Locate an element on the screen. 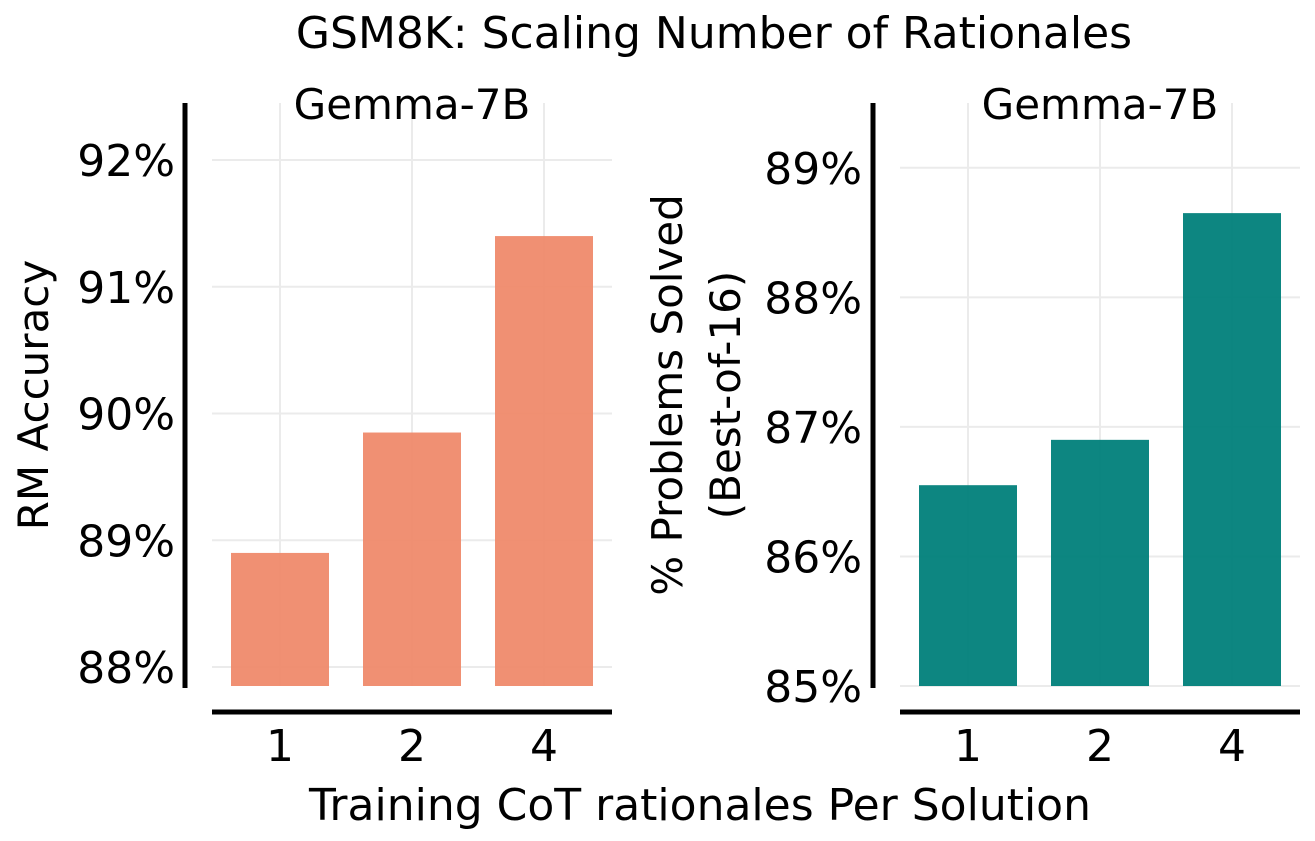 The height and width of the screenshot is (841, 1315). y-axis-label-line: (Best-of-16) is located at coordinates (725, 395).